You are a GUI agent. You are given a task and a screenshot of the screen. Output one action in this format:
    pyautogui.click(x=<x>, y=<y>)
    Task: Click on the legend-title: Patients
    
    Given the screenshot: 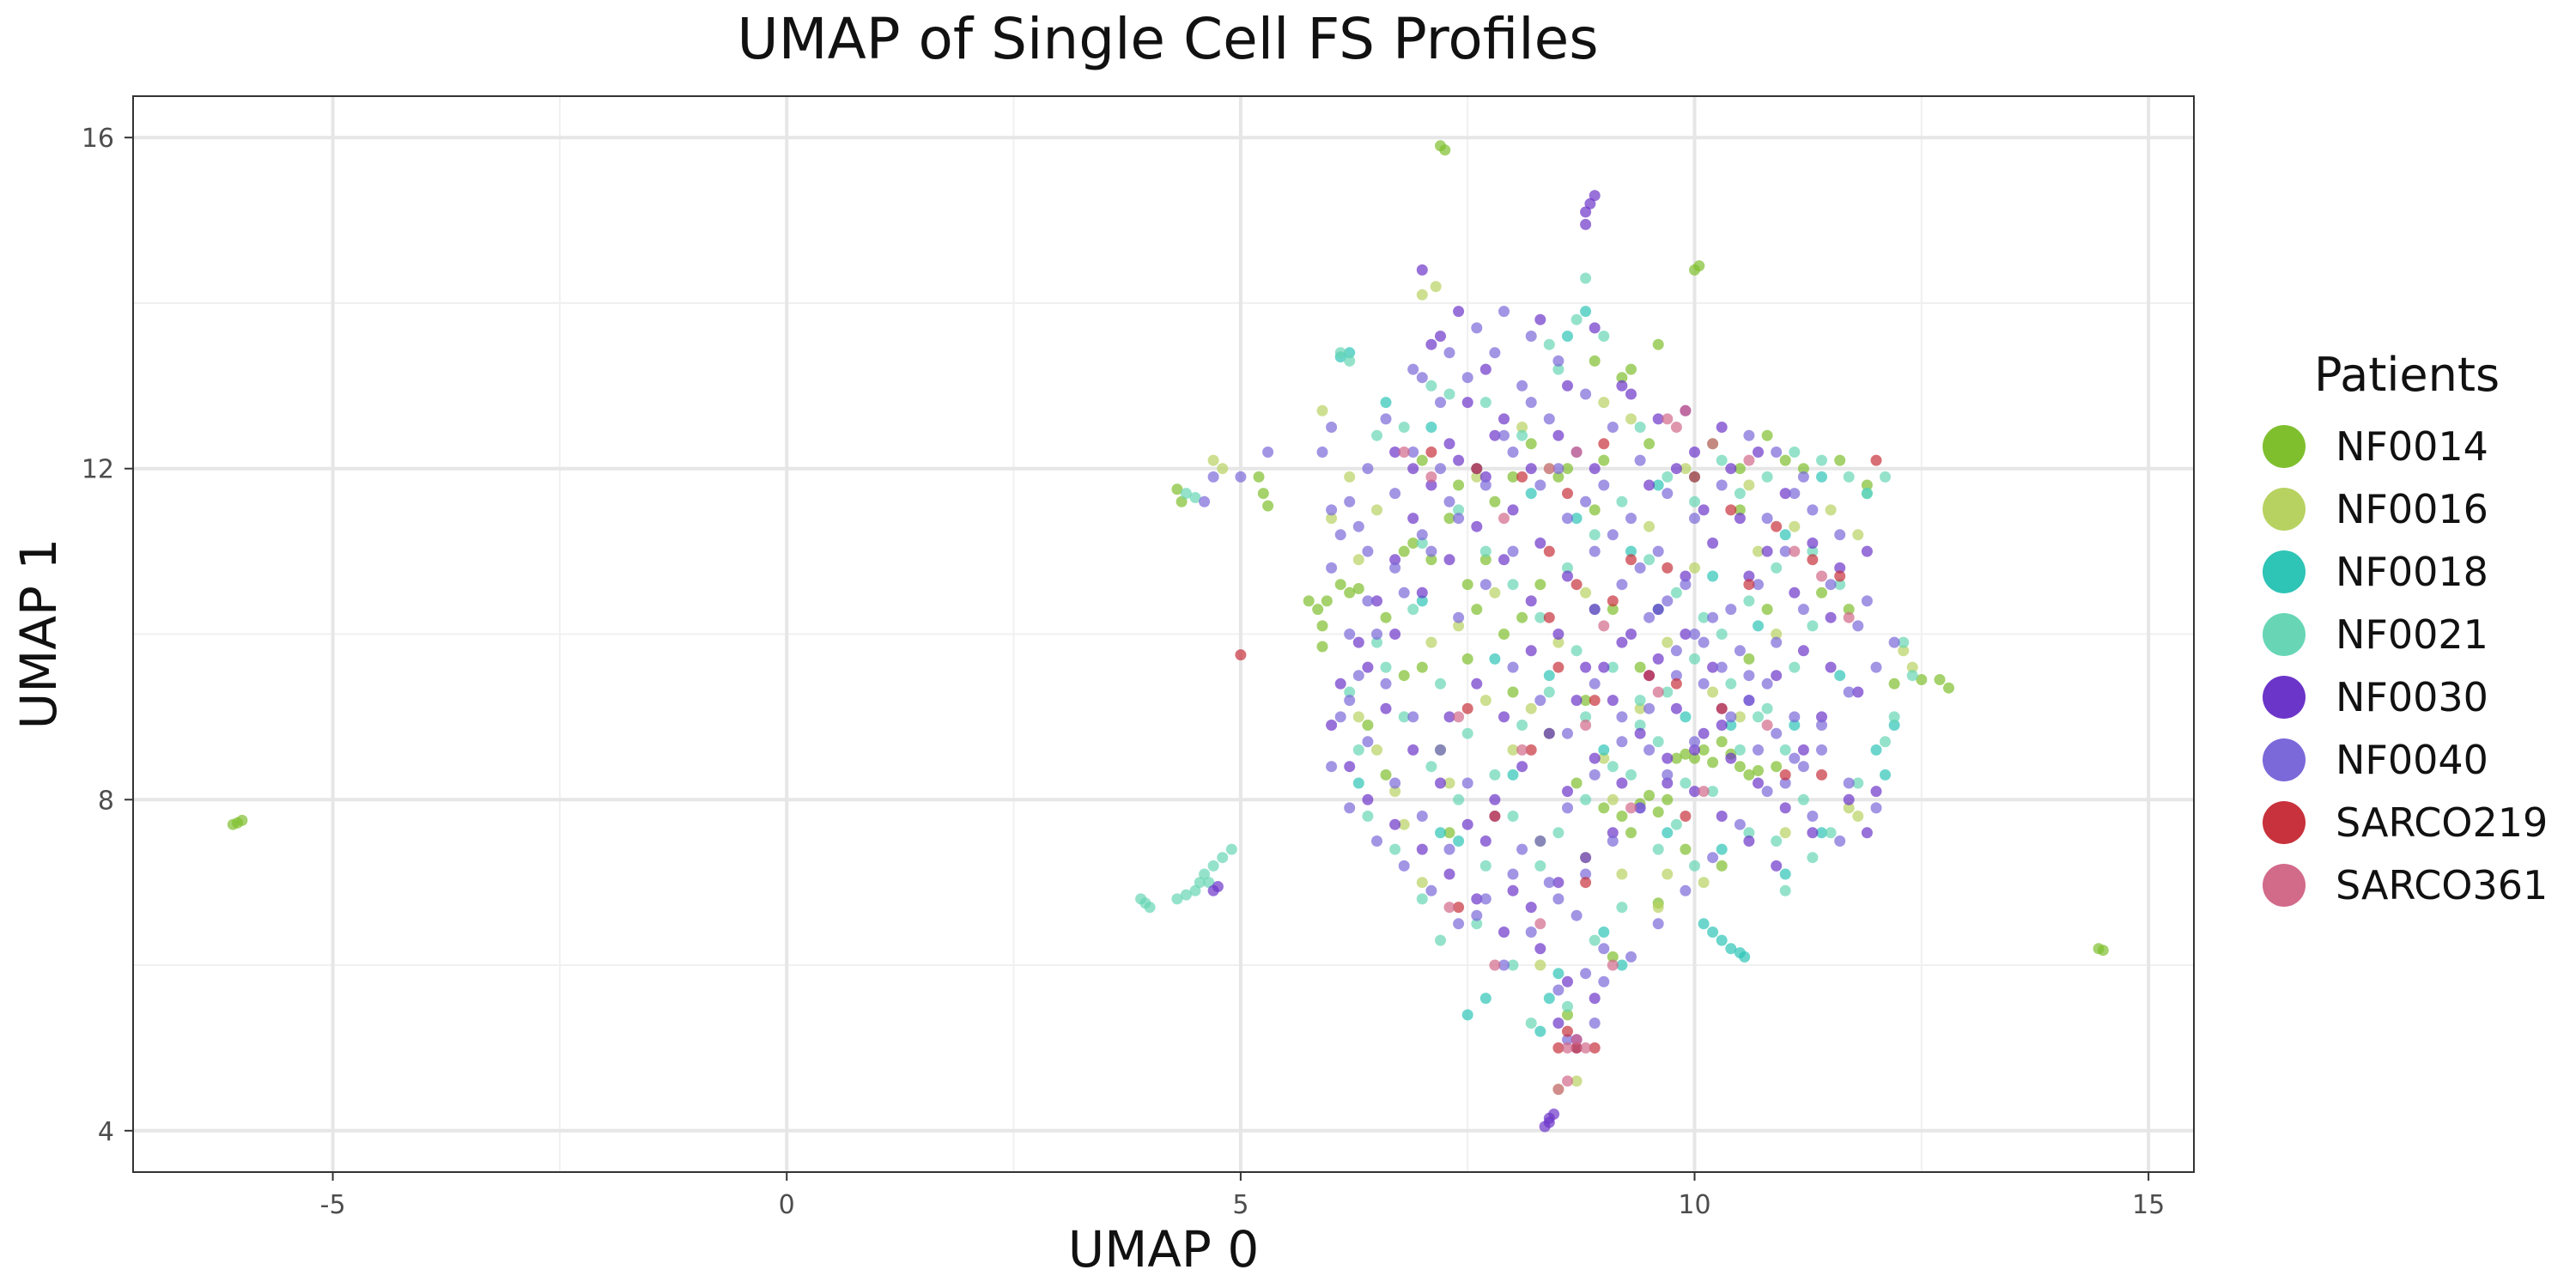 What is the action you would take?
    pyautogui.click(x=2407, y=375)
    